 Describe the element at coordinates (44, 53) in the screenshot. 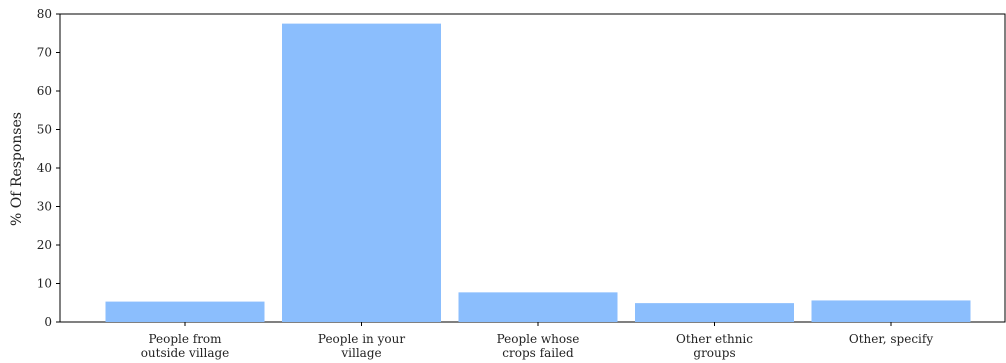

I see `y-tick-label: 70` at that location.